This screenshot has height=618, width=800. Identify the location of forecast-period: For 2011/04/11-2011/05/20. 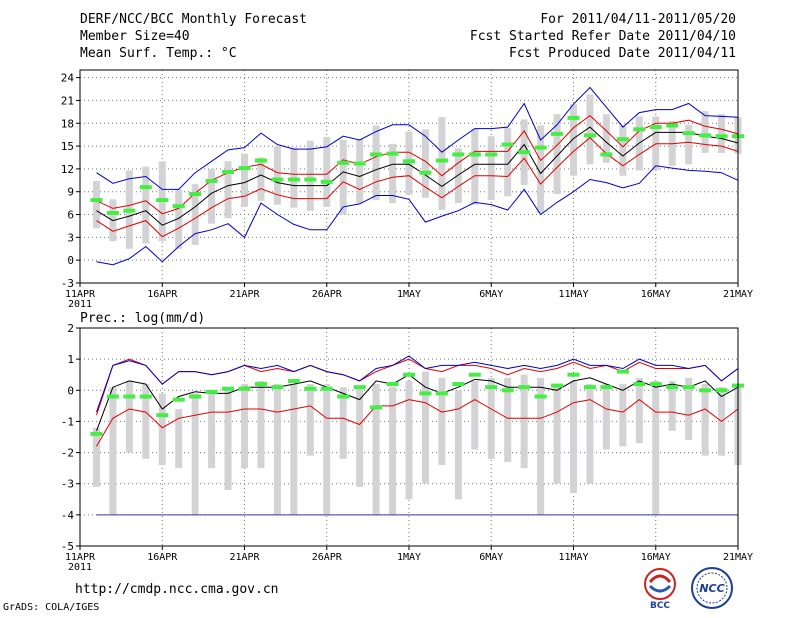
(638, 19).